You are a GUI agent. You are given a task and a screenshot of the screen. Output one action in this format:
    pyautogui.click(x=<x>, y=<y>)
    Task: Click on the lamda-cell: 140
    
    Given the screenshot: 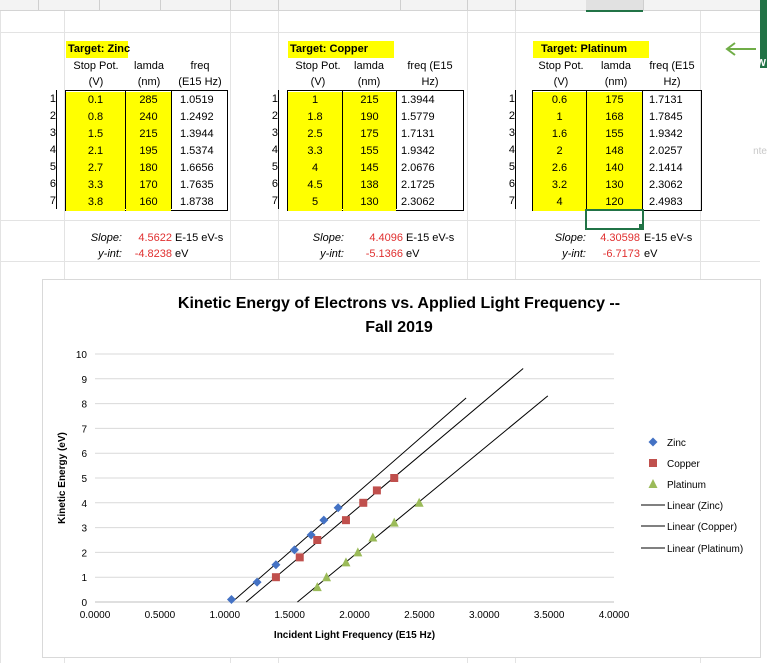 What is the action you would take?
    pyautogui.click(x=614, y=168)
    